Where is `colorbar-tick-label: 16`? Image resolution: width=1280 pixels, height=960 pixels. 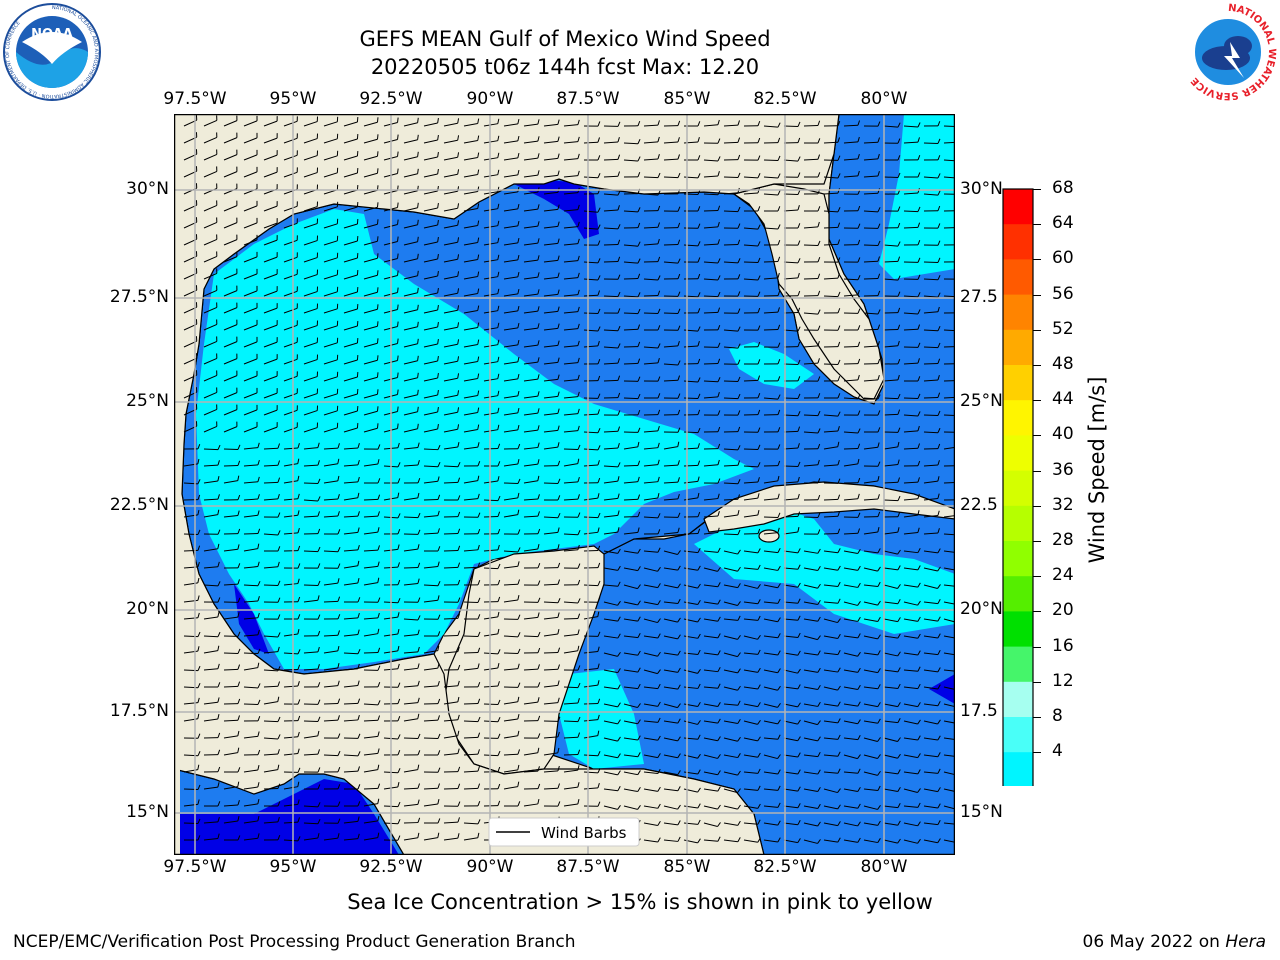 colorbar-tick-label: 16 is located at coordinates (1063, 645).